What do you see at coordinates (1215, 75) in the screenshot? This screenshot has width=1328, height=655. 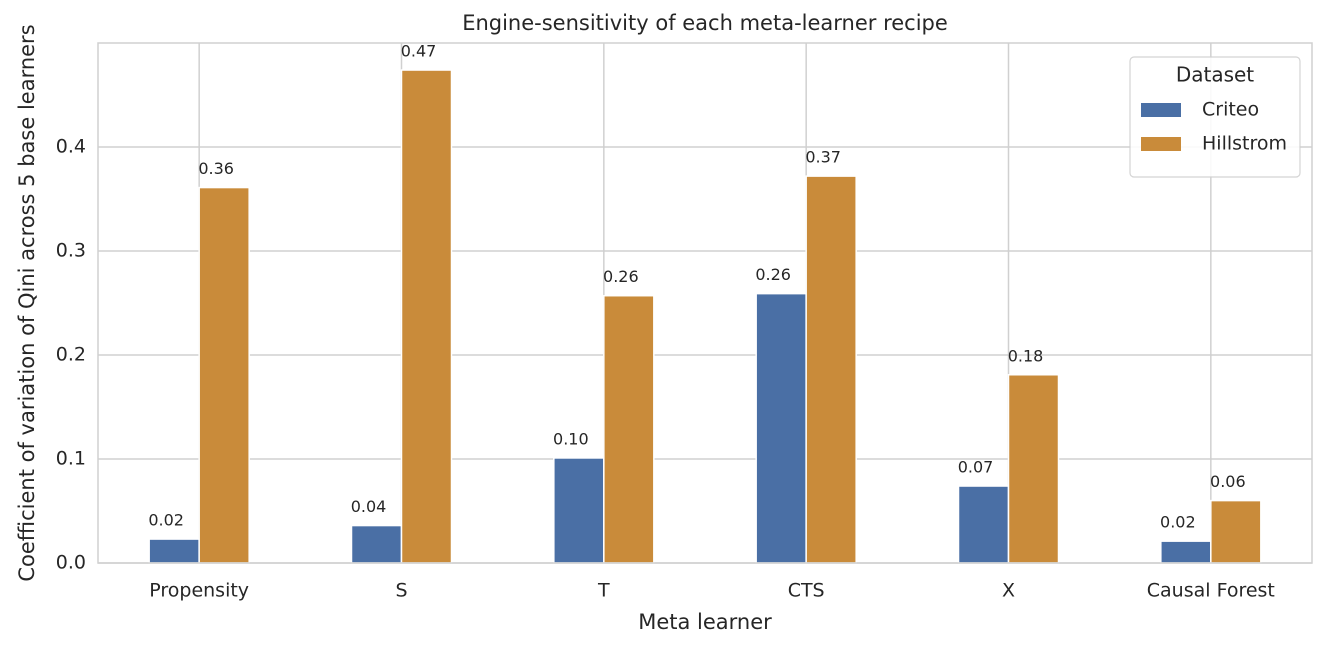 I see `legend-title: Dataset` at bounding box center [1215, 75].